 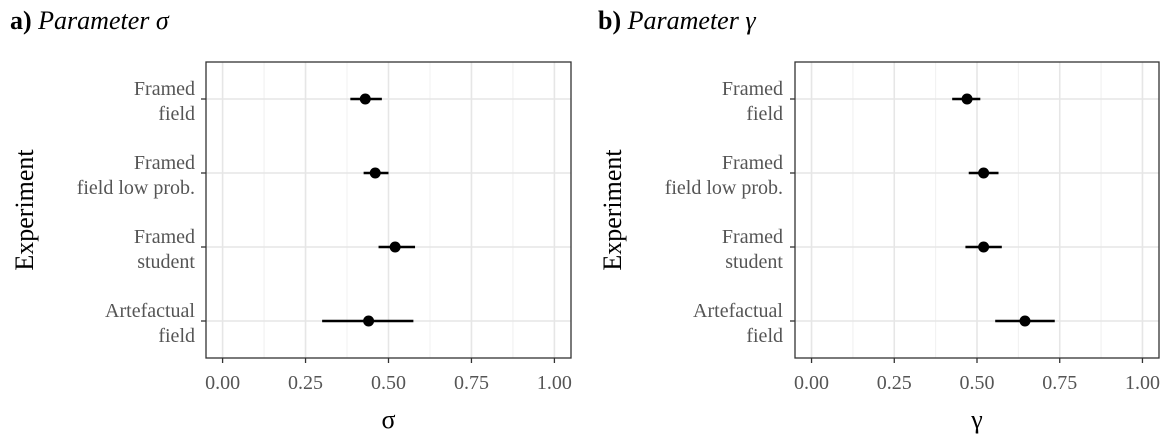 I want to click on panel-a-letter: a), so click(x=21, y=20).